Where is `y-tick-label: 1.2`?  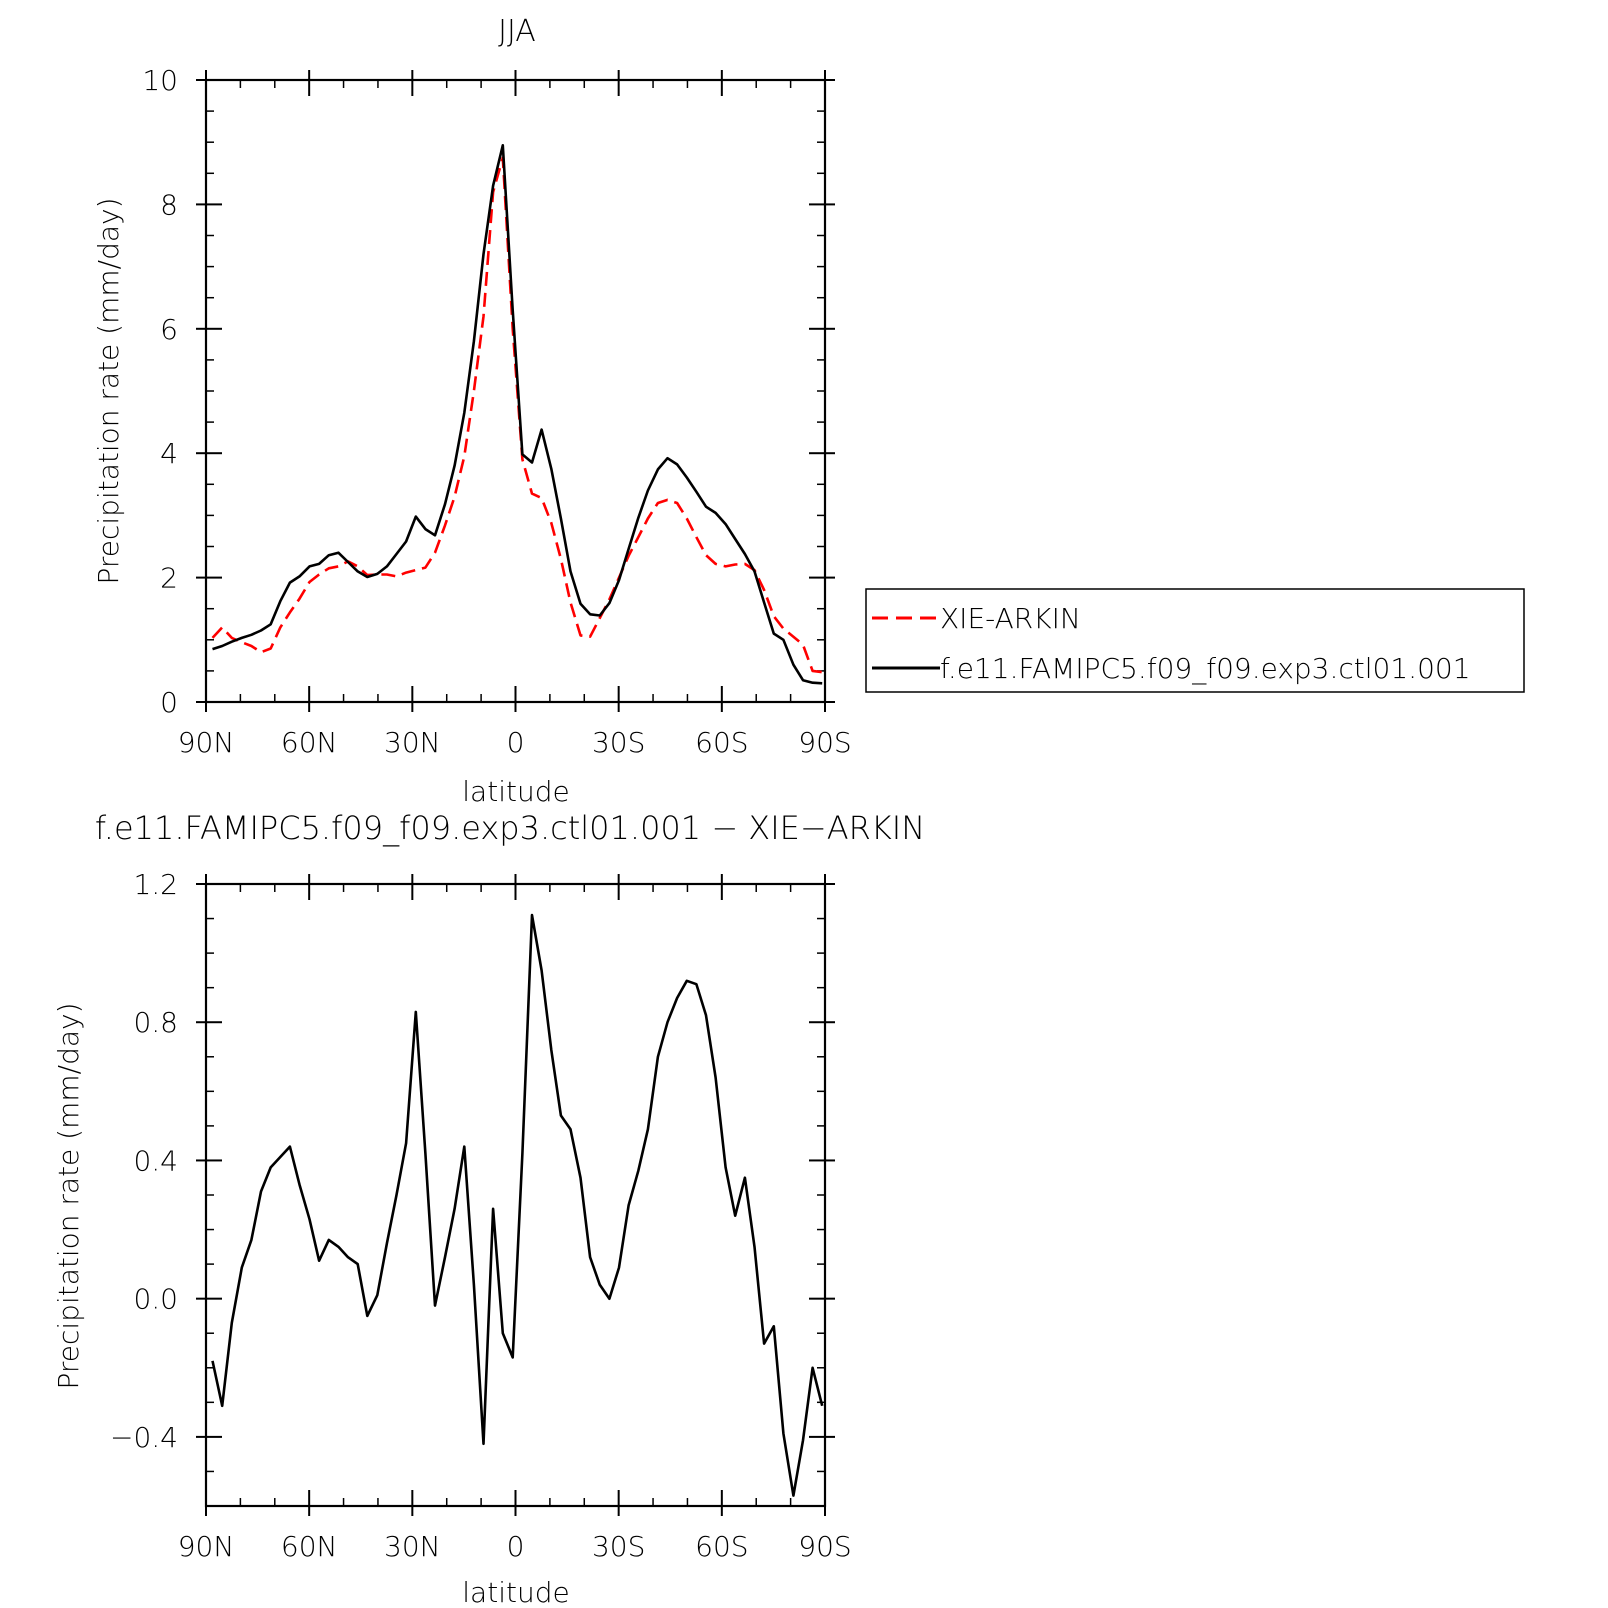
y-tick-label: 1.2 is located at coordinates (155, 884).